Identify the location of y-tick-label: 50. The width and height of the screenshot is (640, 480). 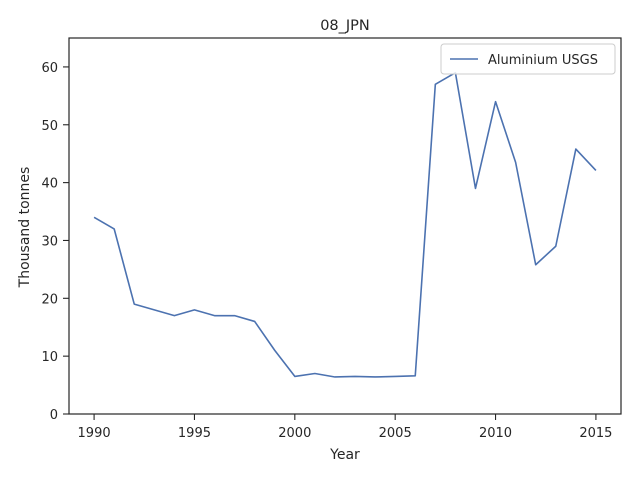
(49, 126).